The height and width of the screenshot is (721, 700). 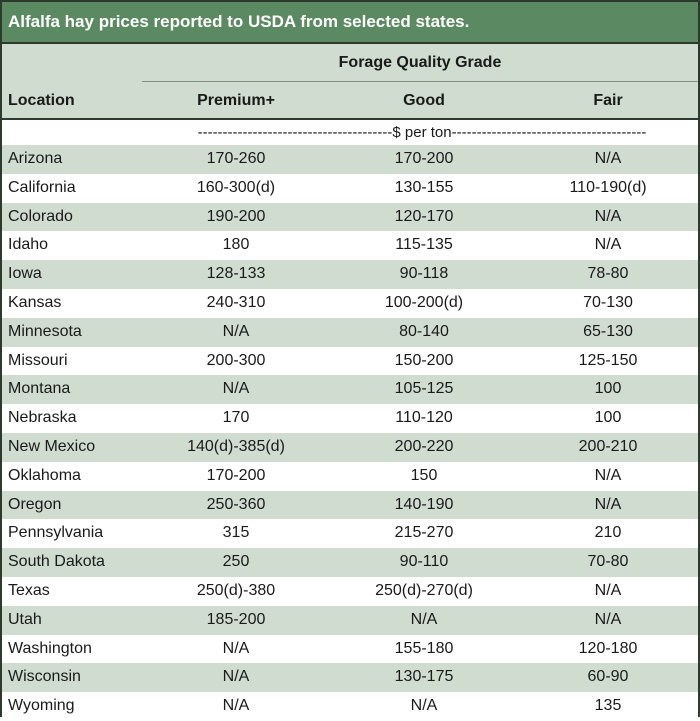 What do you see at coordinates (56, 562) in the screenshot?
I see `location-cell: South Dakota` at bounding box center [56, 562].